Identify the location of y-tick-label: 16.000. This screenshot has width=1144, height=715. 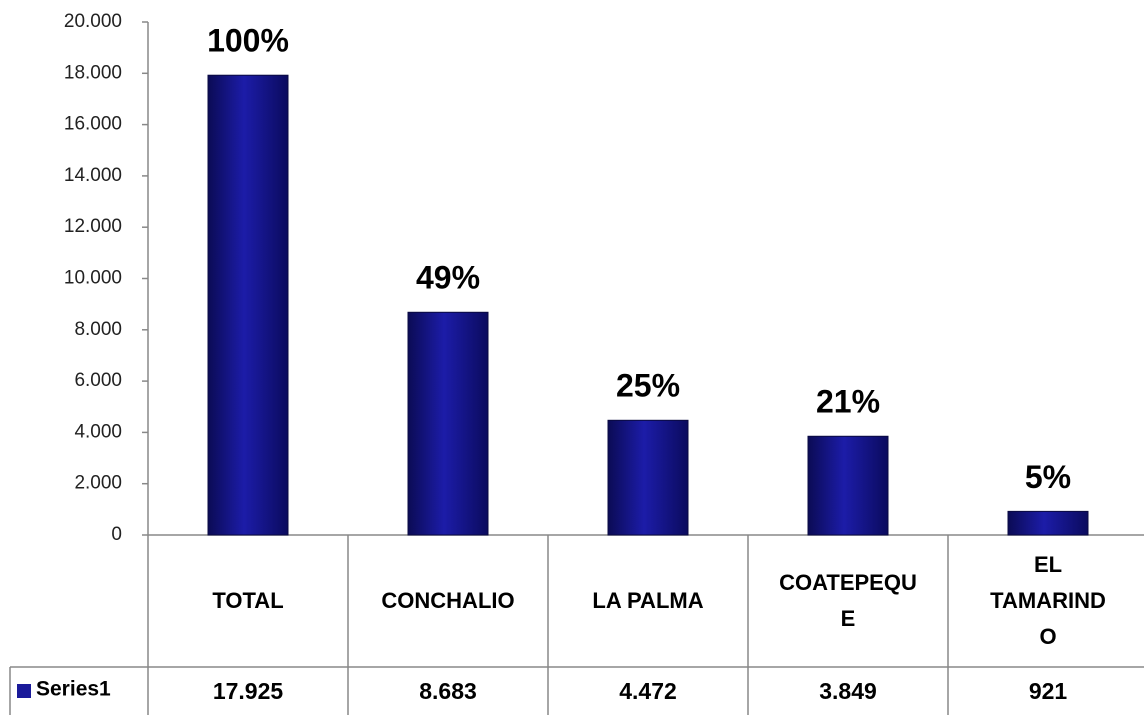
(93, 124).